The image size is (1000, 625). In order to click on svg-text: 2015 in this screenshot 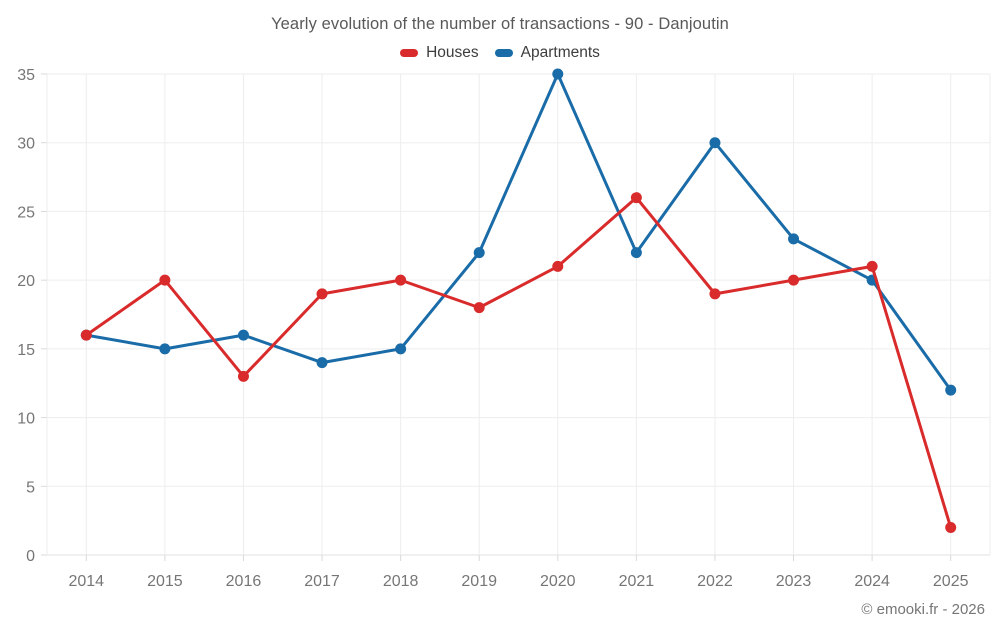, I will do `click(165, 581)`.